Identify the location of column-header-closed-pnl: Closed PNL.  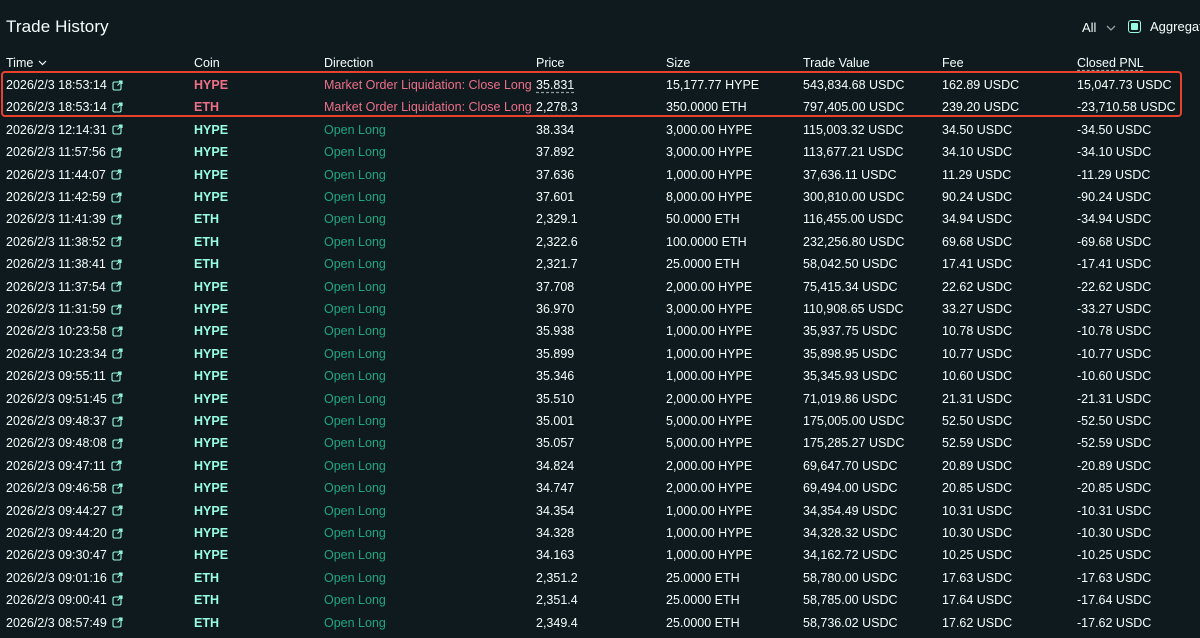
(1110, 63).